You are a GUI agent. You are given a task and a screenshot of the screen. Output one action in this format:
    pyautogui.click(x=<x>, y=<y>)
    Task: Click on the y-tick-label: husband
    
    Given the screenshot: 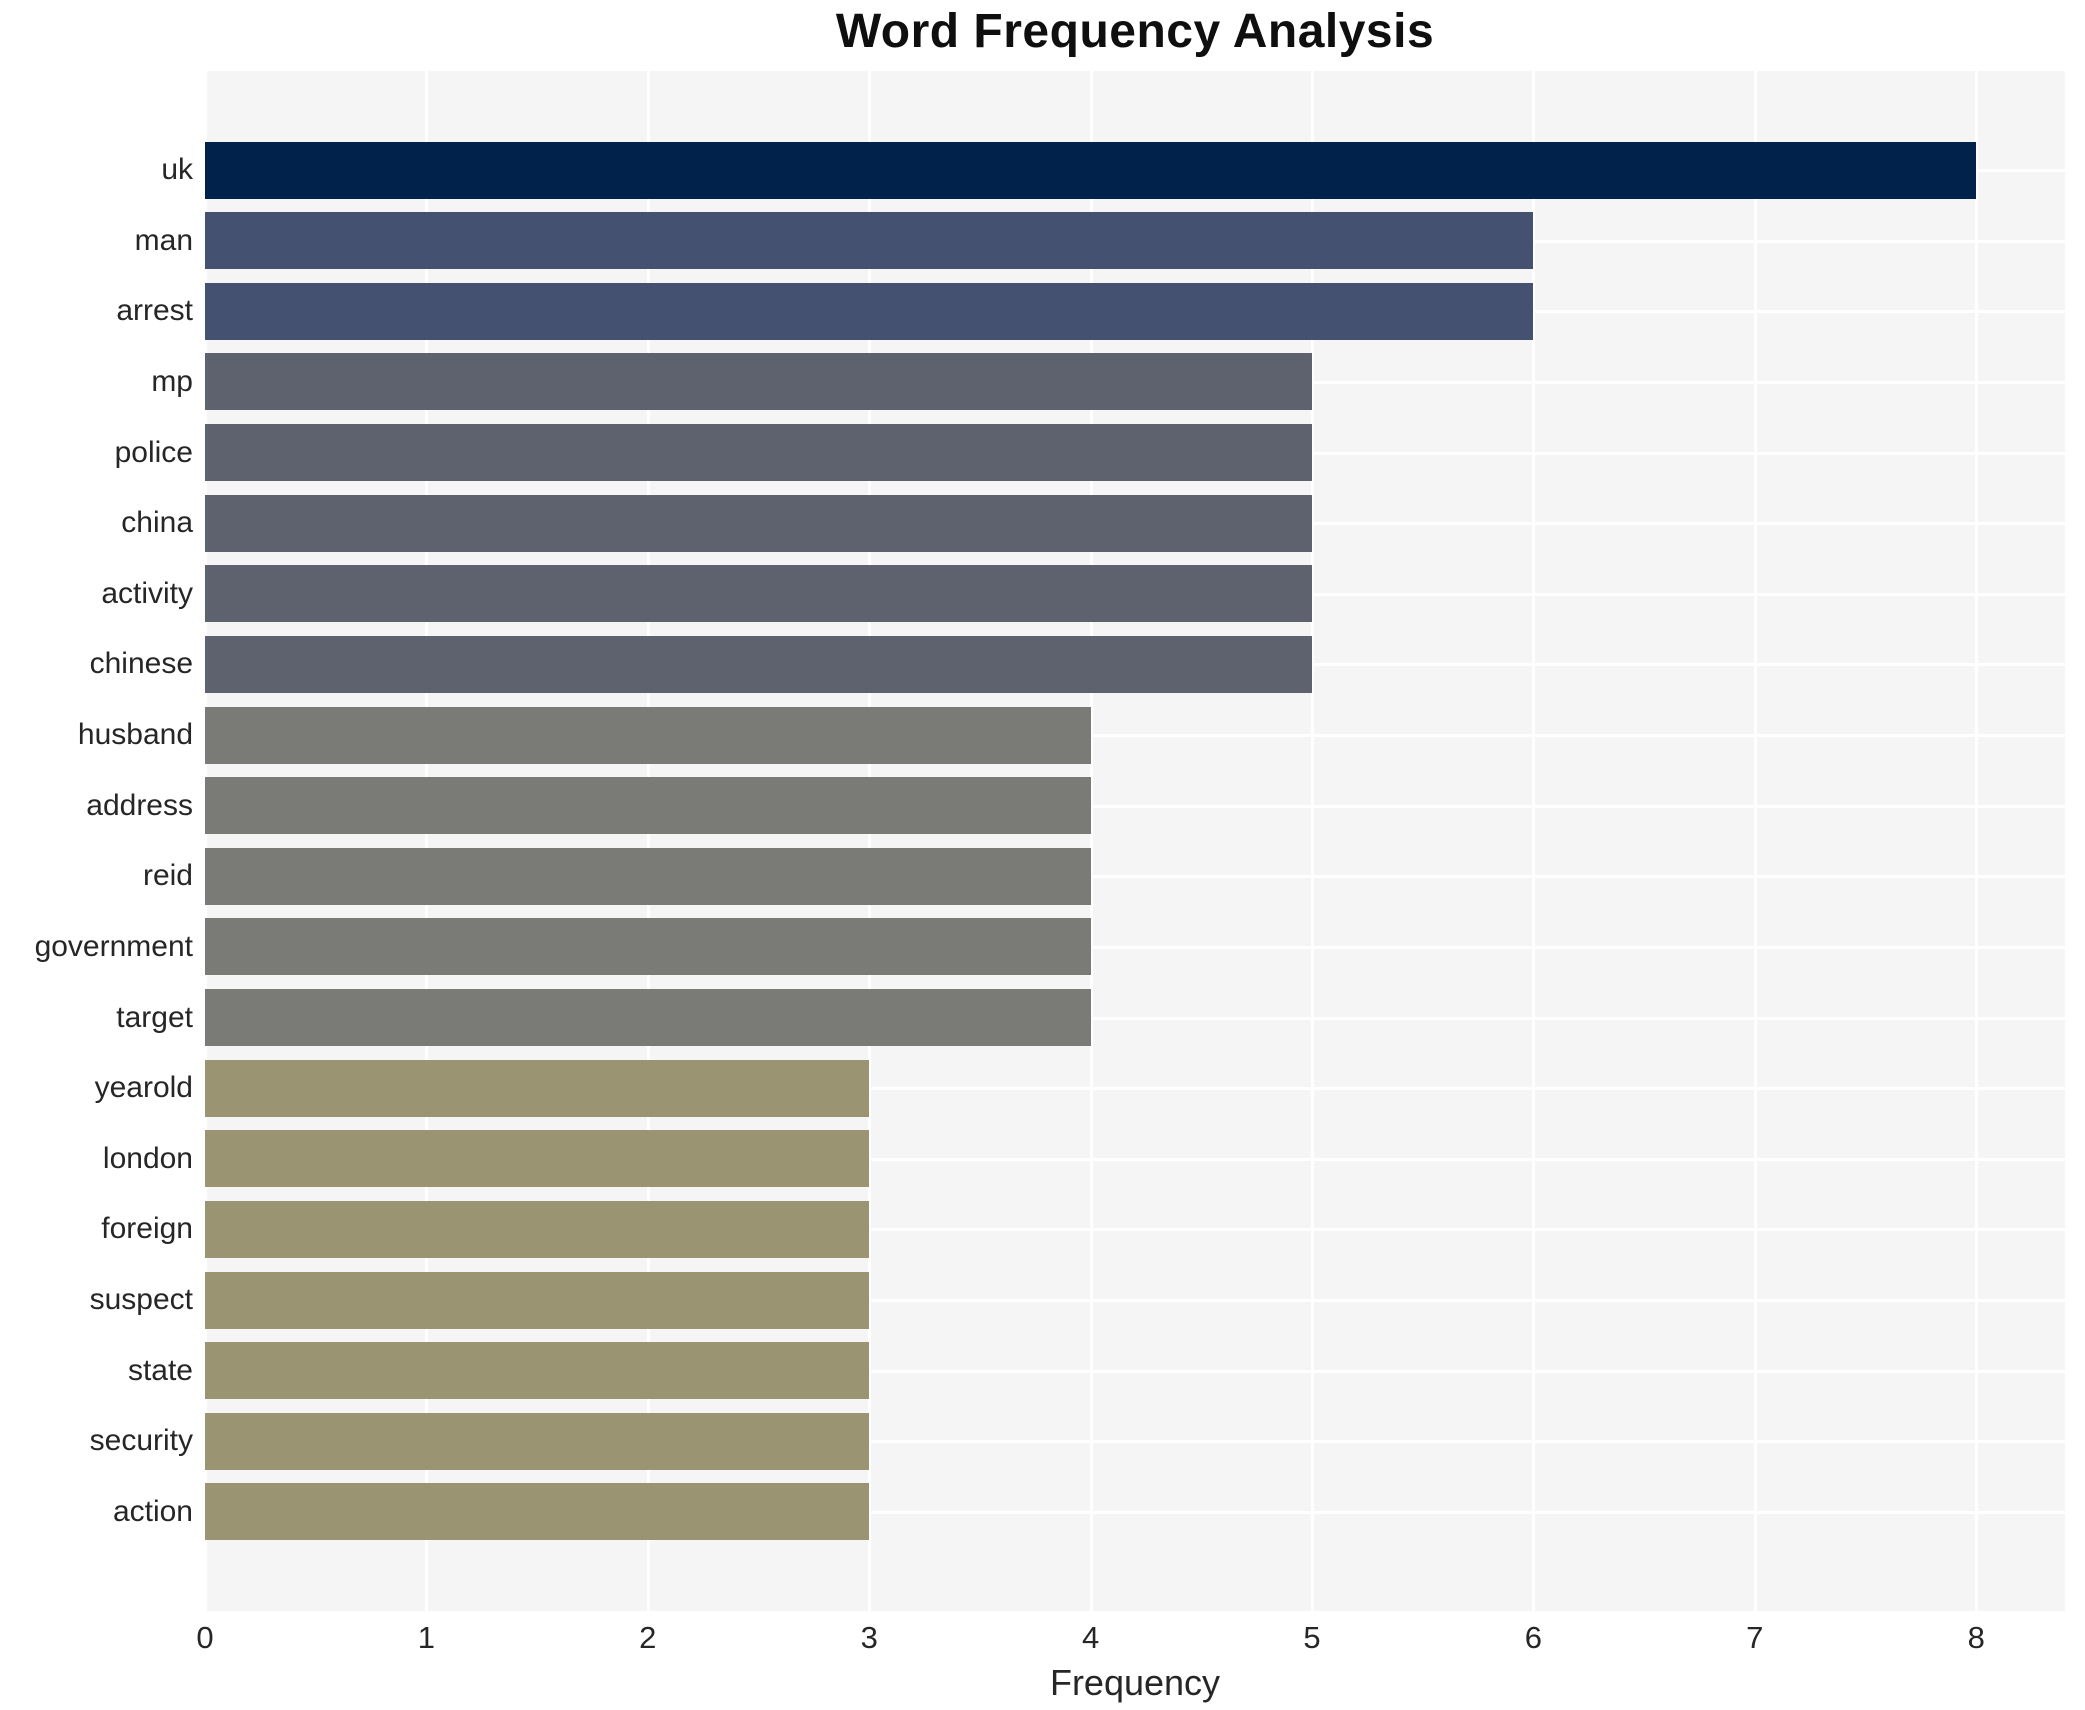 What is the action you would take?
    pyautogui.click(x=135, y=735)
    